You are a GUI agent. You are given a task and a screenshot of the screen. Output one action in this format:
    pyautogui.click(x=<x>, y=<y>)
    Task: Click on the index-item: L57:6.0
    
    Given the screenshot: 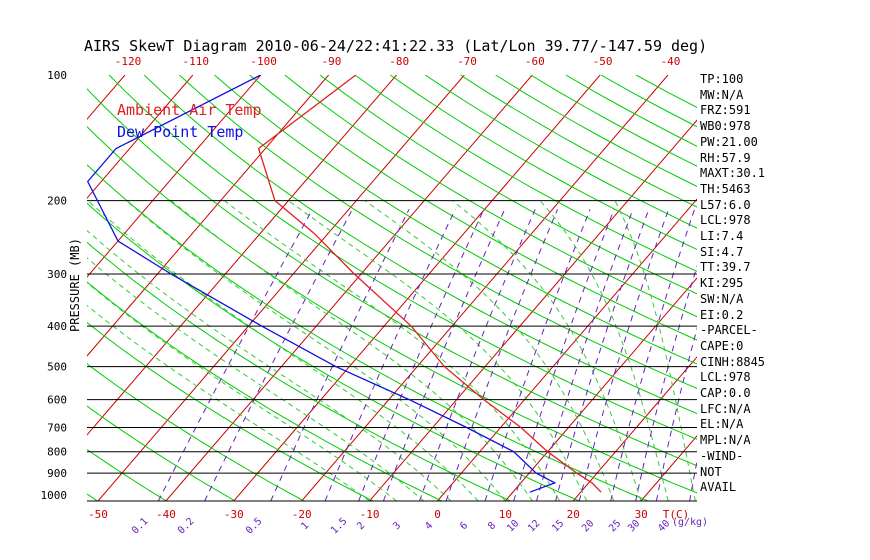 What is the action you would take?
    pyautogui.click(x=725, y=204)
    